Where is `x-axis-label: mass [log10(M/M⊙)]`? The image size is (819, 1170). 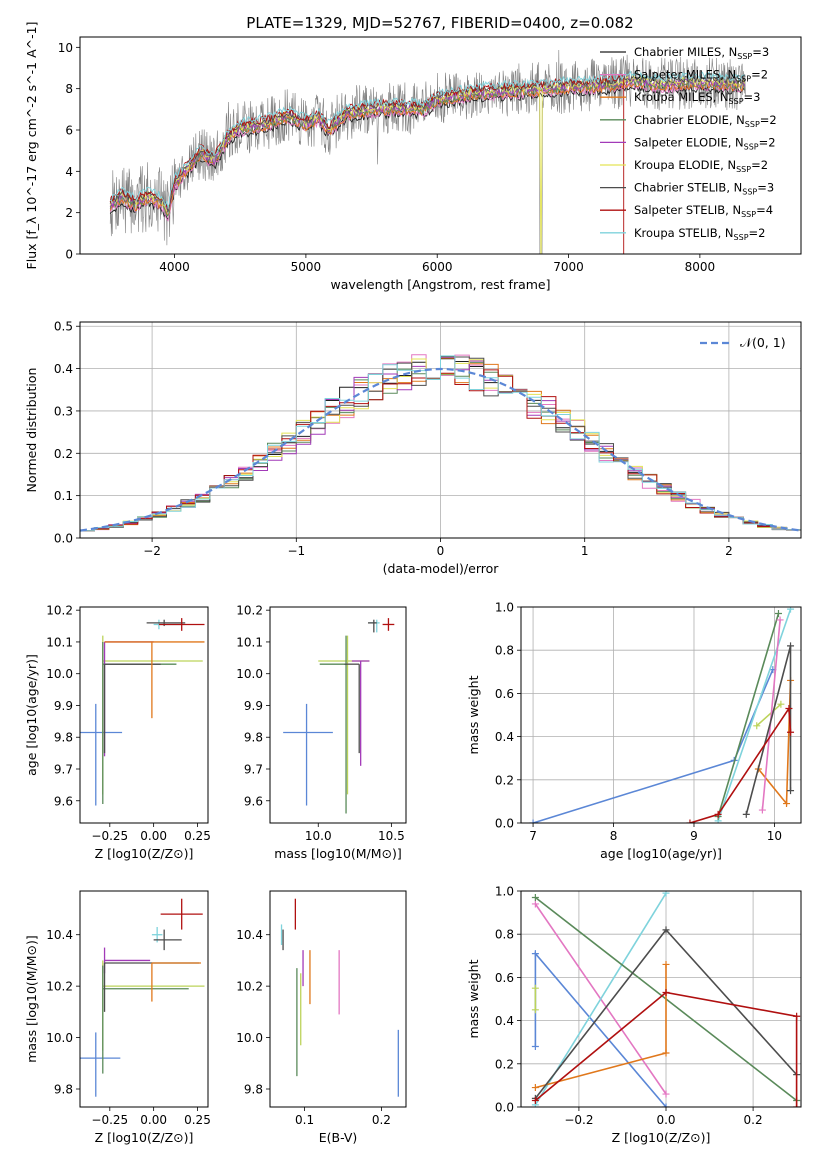 x-axis-label: mass [log10(M/M⊙)] is located at coordinates (338, 853).